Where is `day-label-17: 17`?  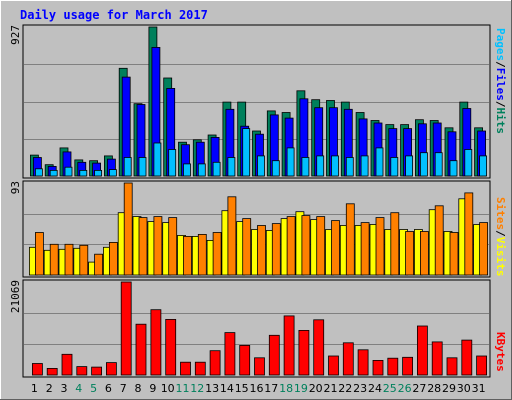
day-label-17: 17 is located at coordinates (271, 388).